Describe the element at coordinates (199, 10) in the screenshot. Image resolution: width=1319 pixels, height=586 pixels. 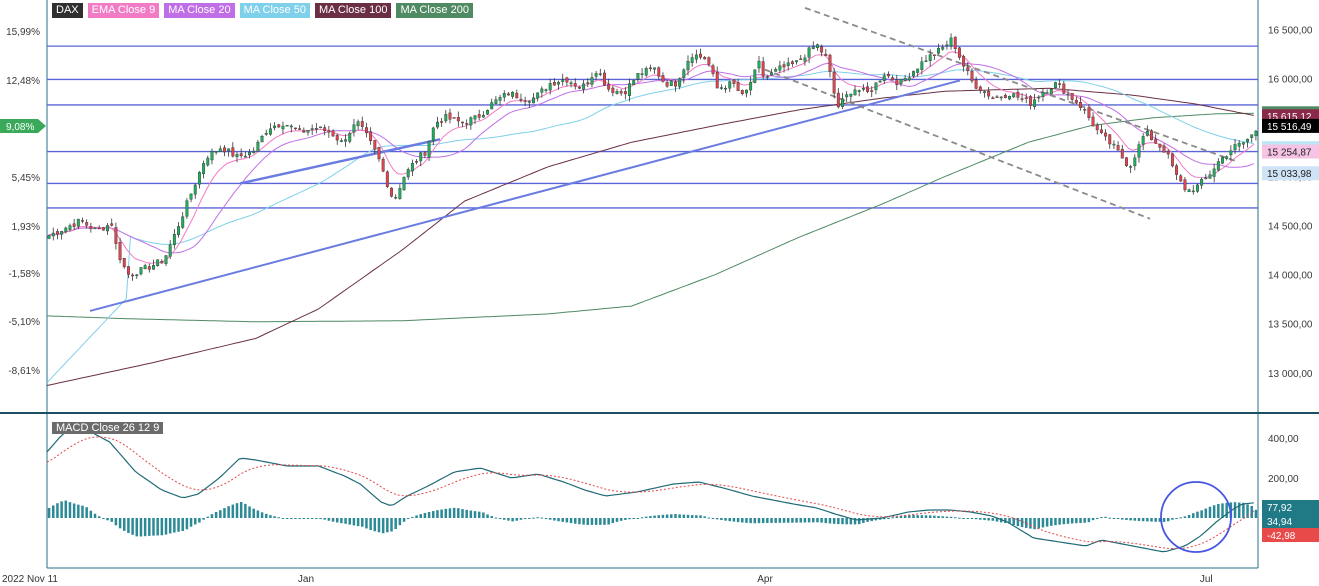
I see `legend-ma20: MA Close 20` at that location.